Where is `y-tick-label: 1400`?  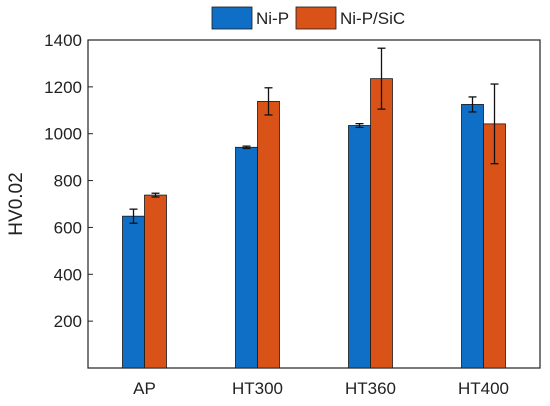
y-tick-label: 1400 is located at coordinates (63, 40).